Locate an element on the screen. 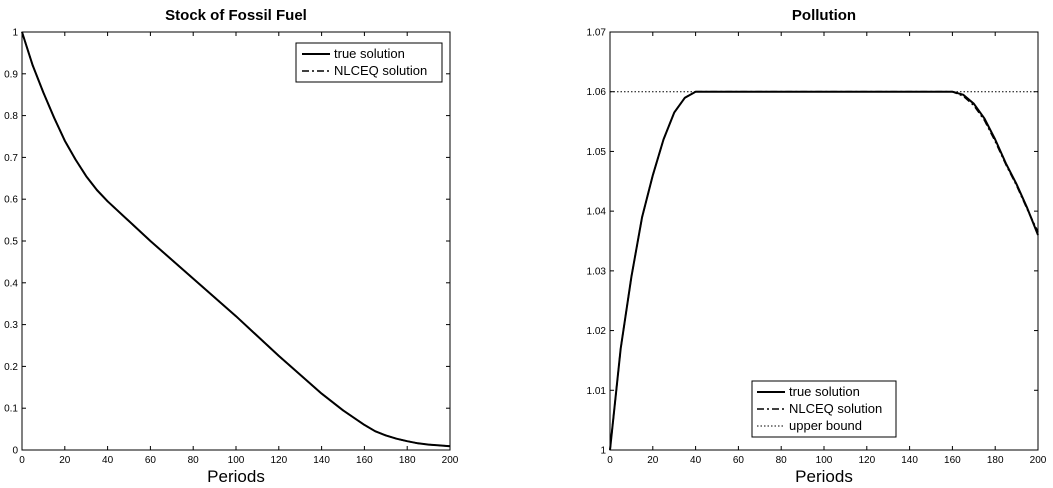  legend-box is located at coordinates (369, 62).